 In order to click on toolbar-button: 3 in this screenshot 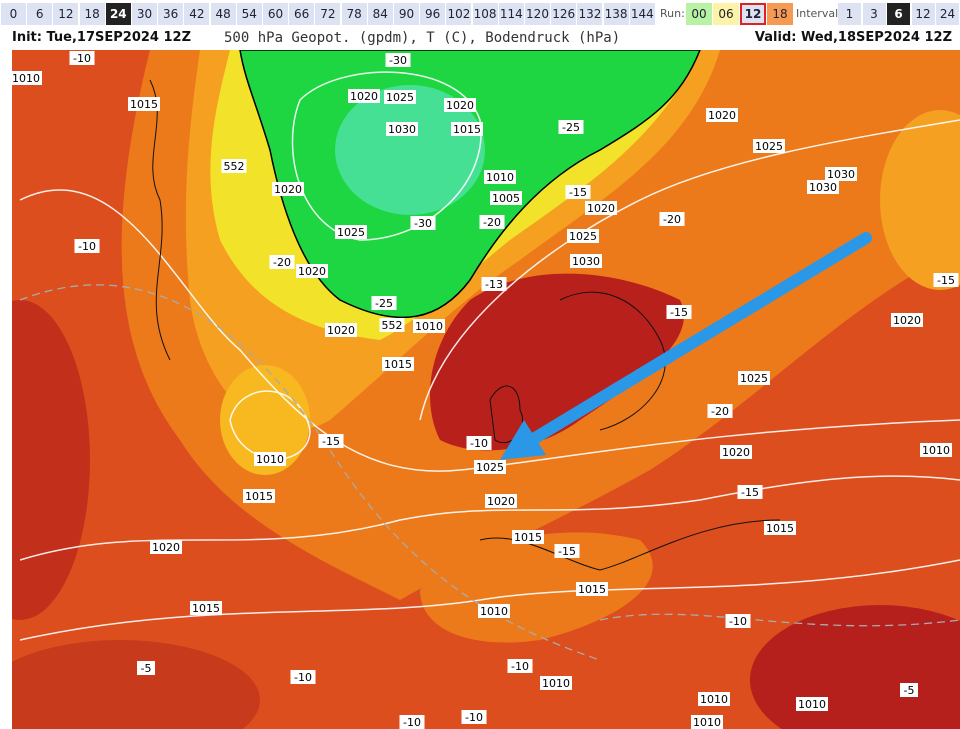, I will do `click(874, 14)`.